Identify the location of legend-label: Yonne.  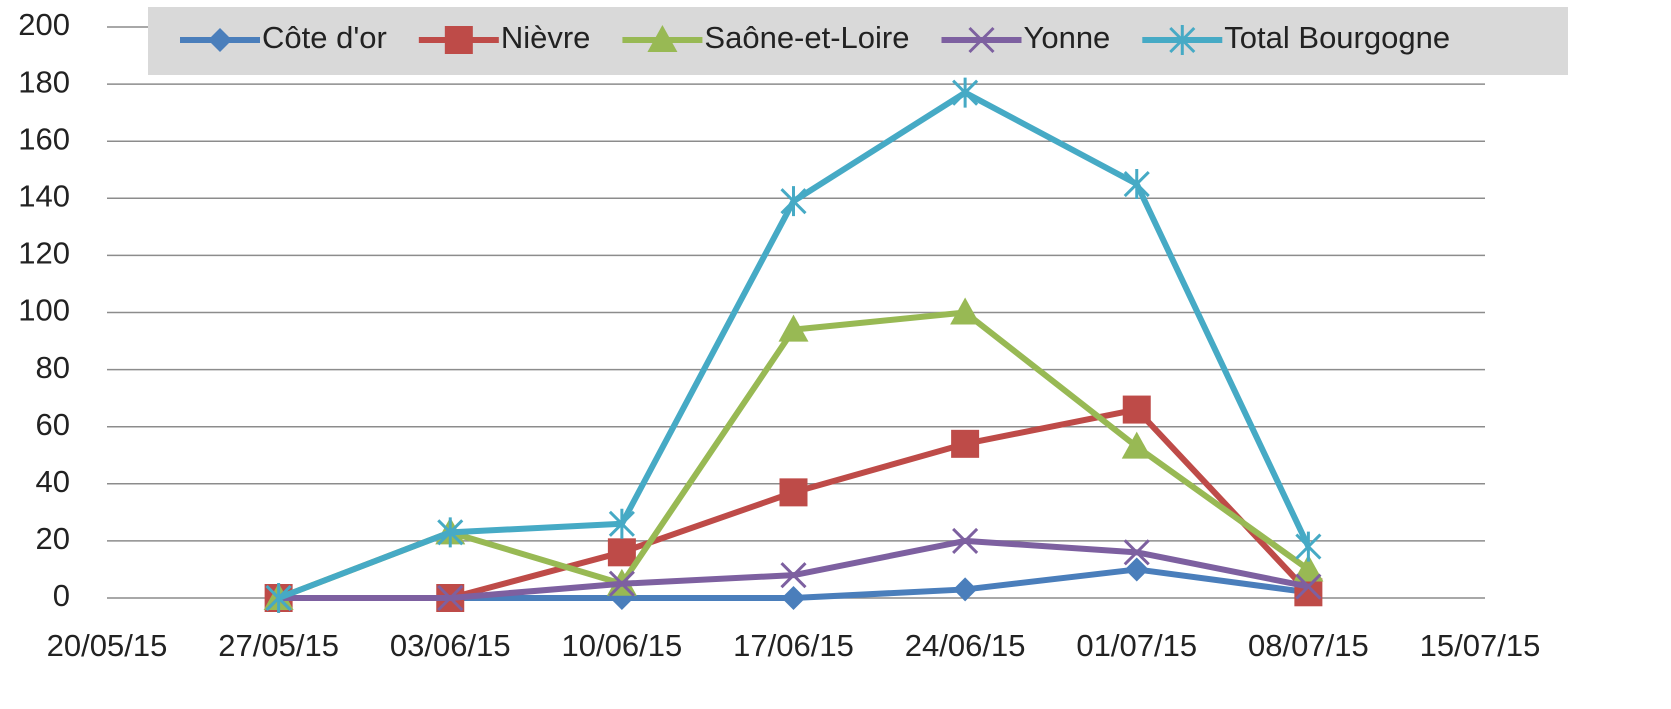
(1067, 37).